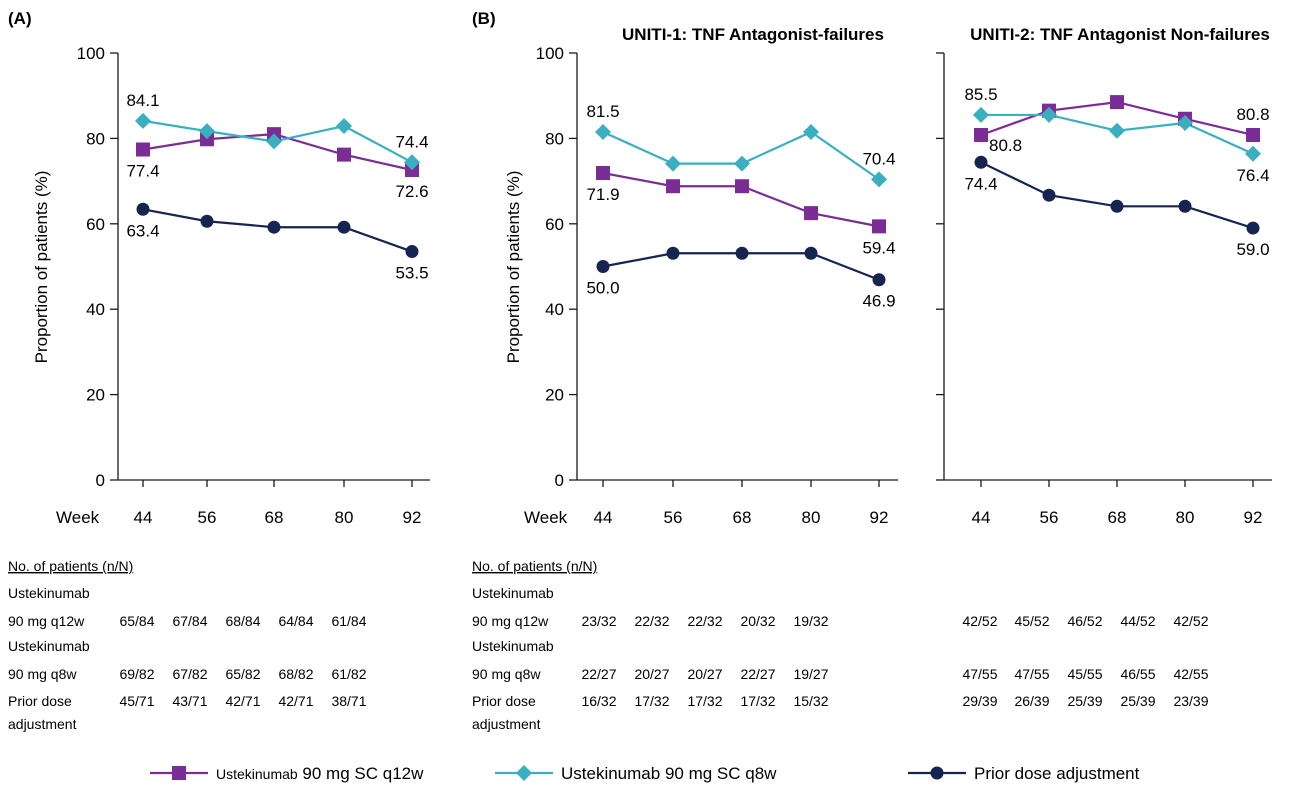  I want to click on panel-a-data-label: 72.6, so click(411, 191).